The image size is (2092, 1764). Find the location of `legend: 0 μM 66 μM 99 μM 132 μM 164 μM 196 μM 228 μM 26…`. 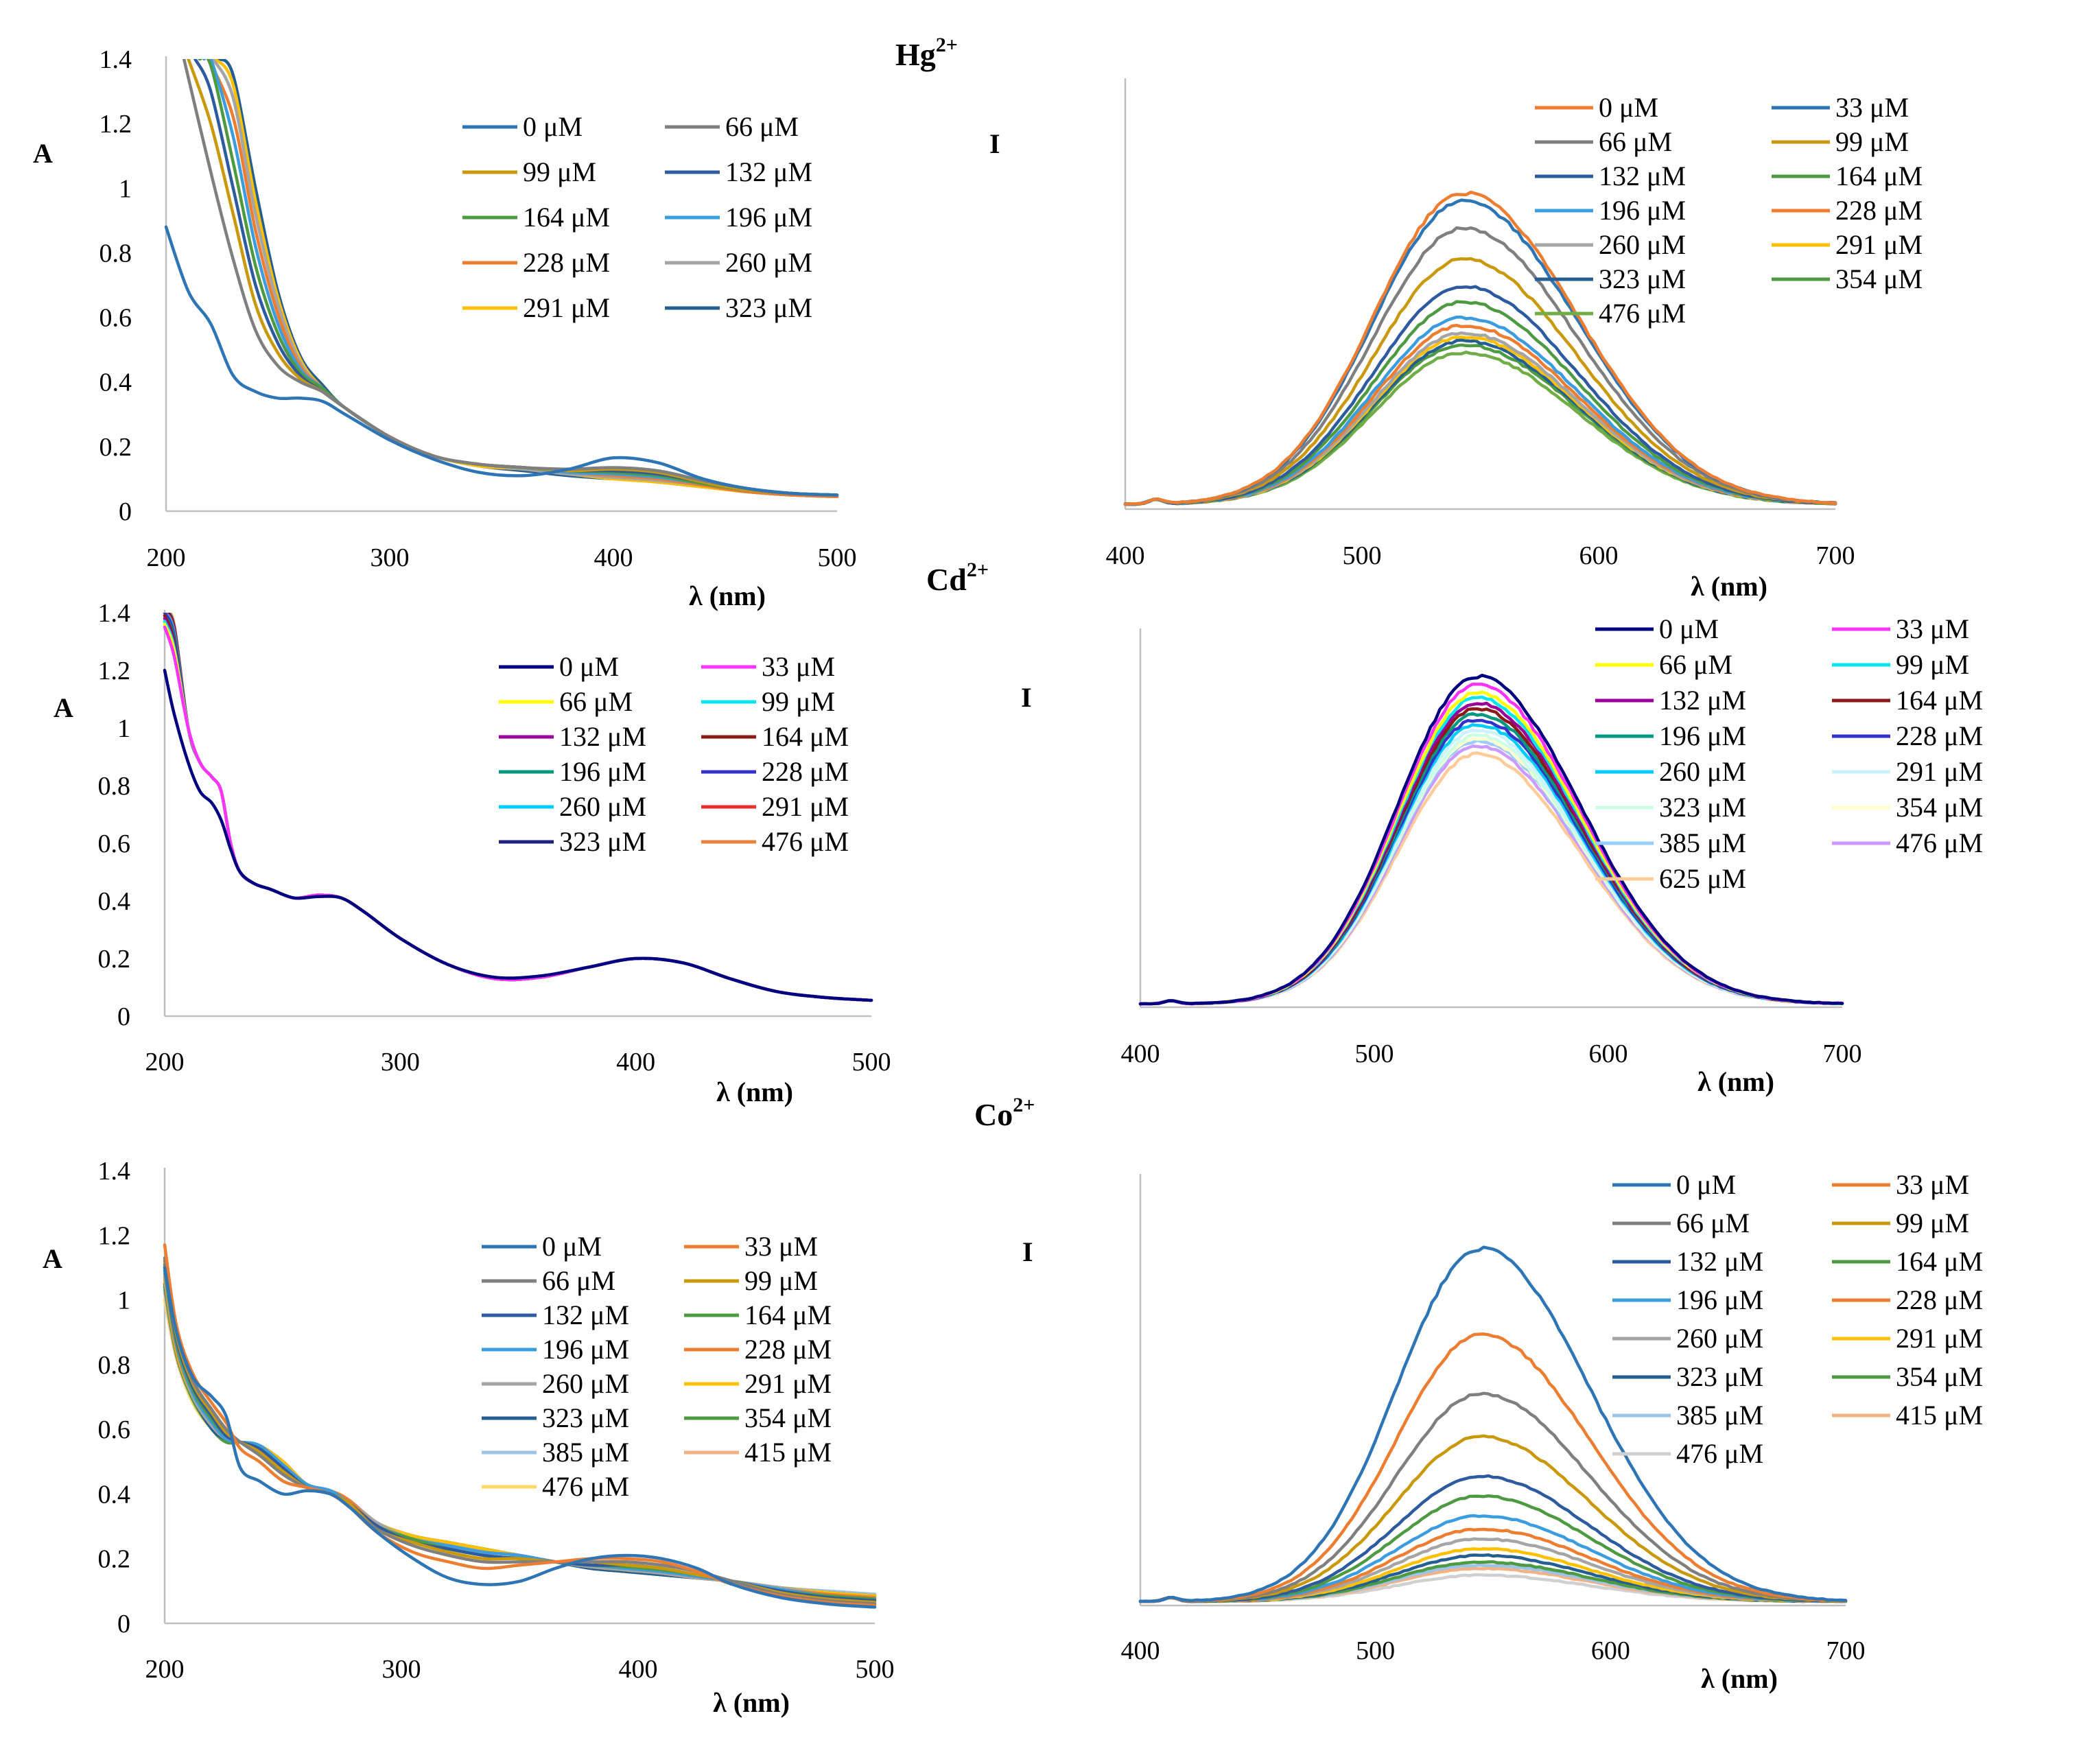

legend: 0 μM 66 μM 99 μM 132 μM 164 μM 196 μM 228 μM 26… is located at coordinates (637, 217).